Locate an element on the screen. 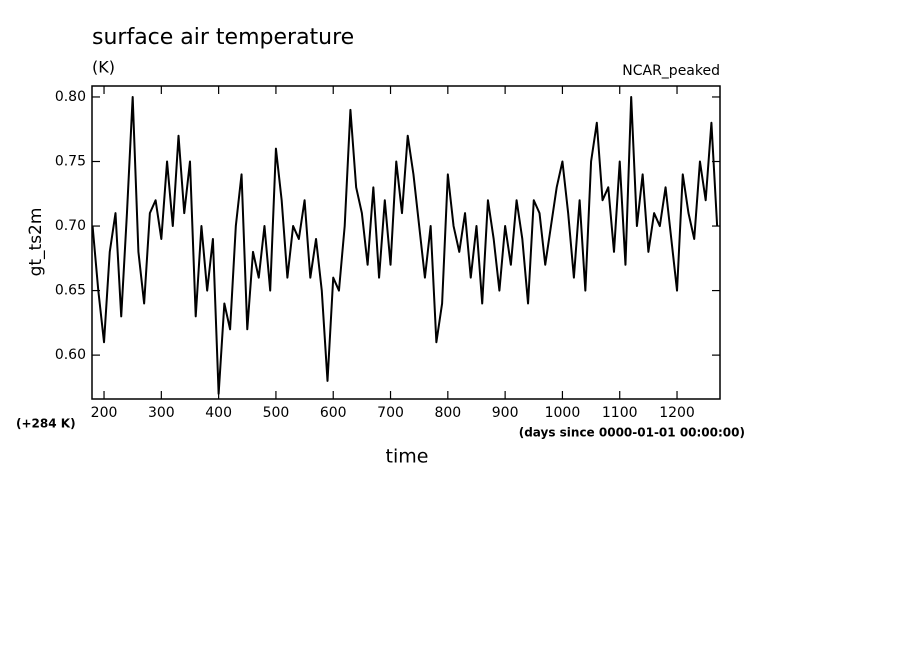  x-tick-label: 600 is located at coordinates (333, 413).